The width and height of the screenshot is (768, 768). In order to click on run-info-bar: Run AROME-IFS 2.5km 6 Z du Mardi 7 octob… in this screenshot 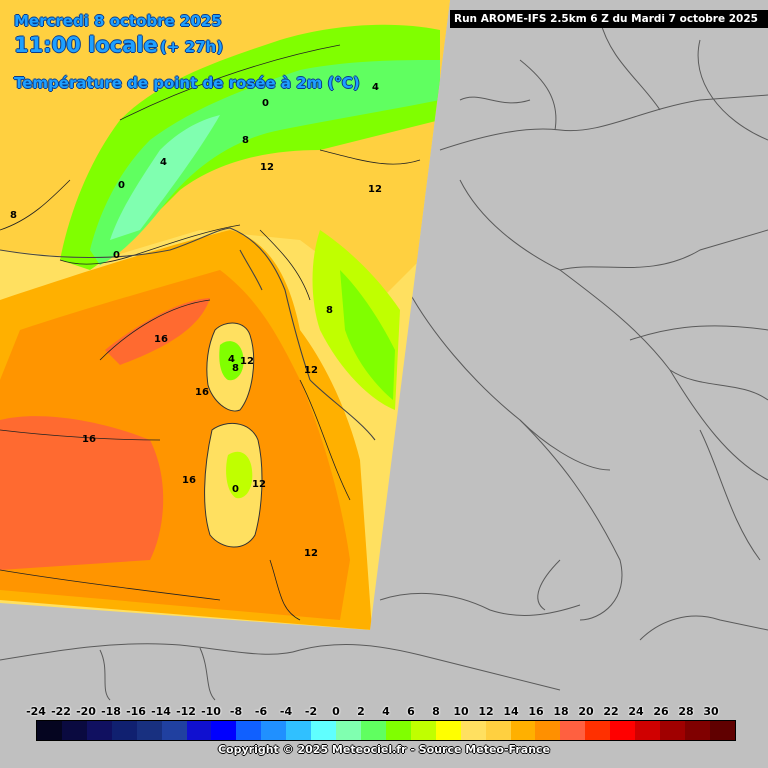, I will do `click(609, 19)`.